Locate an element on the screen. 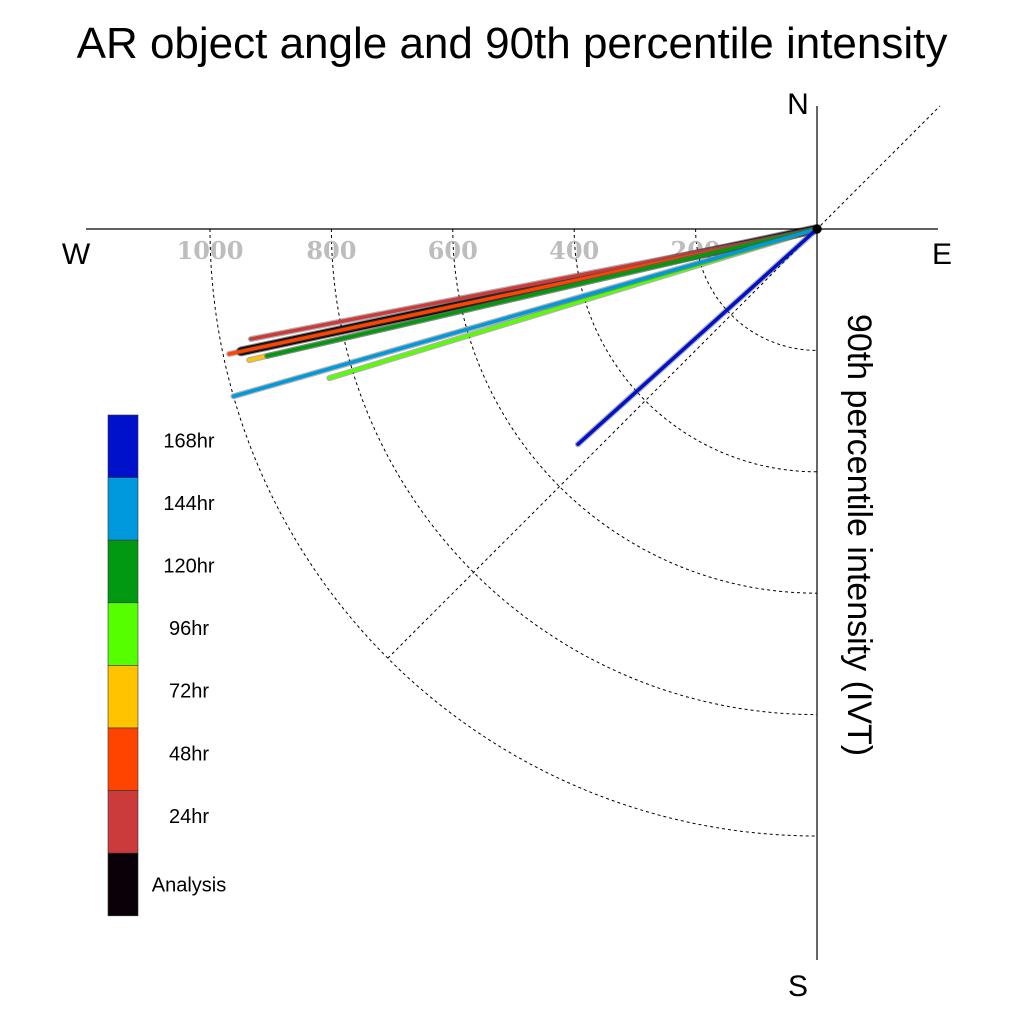 The height and width of the screenshot is (1024, 1024). vector-168hr is located at coordinates (697, 337).